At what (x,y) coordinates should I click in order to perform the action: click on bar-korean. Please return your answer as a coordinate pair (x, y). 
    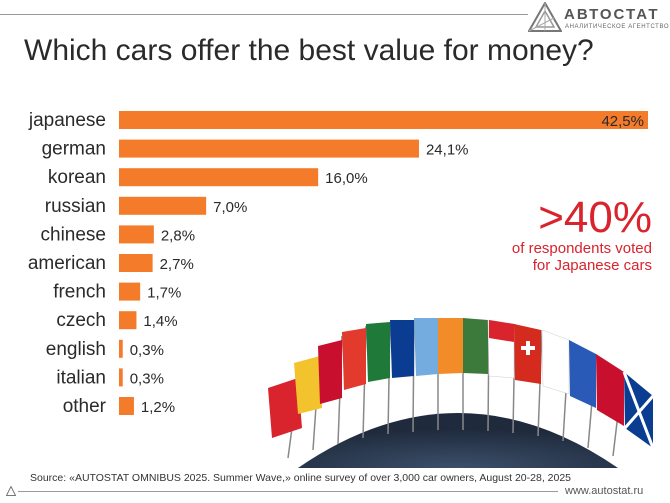
    Looking at the image, I should click on (219, 177).